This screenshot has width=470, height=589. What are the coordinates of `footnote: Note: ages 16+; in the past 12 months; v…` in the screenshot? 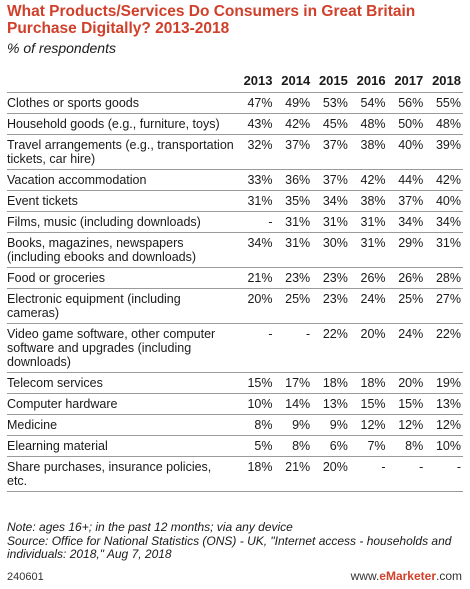 It's located at (232, 541).